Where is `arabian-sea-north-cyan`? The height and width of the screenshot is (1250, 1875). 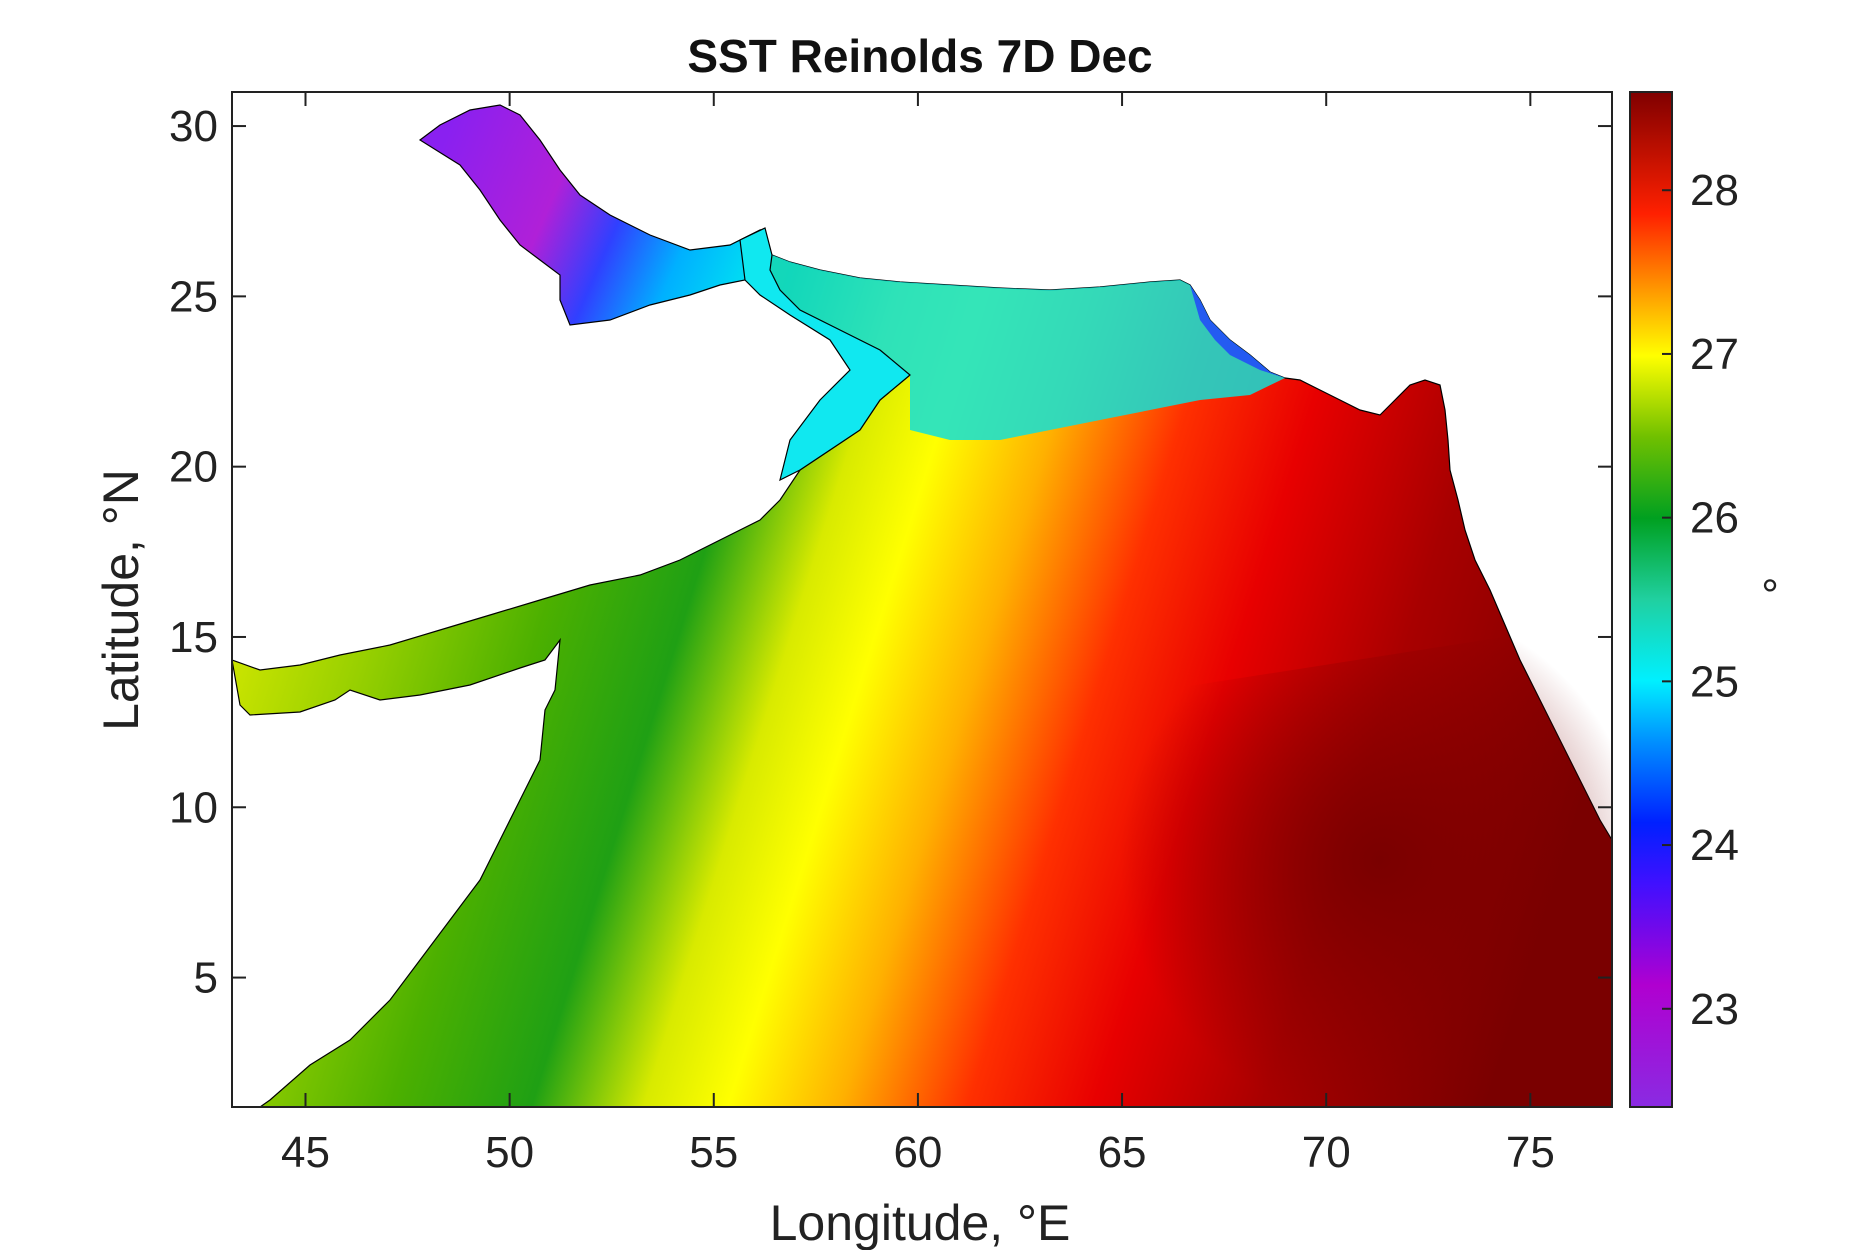
arabian-sea-north-cyan is located at coordinates (1027, 347).